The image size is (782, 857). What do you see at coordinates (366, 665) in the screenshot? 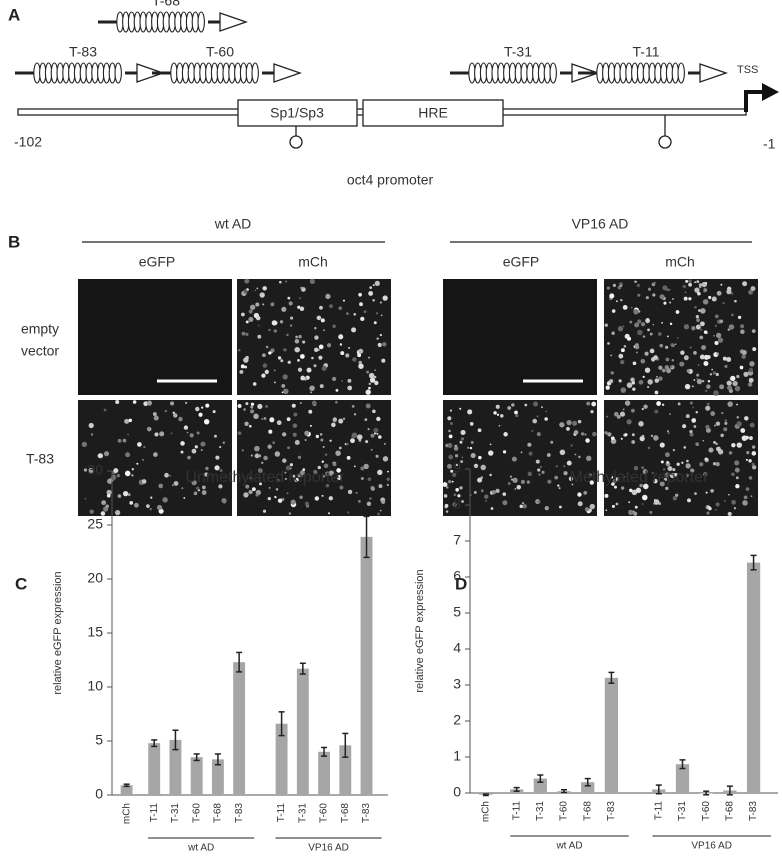
I see `bar` at bounding box center [366, 665].